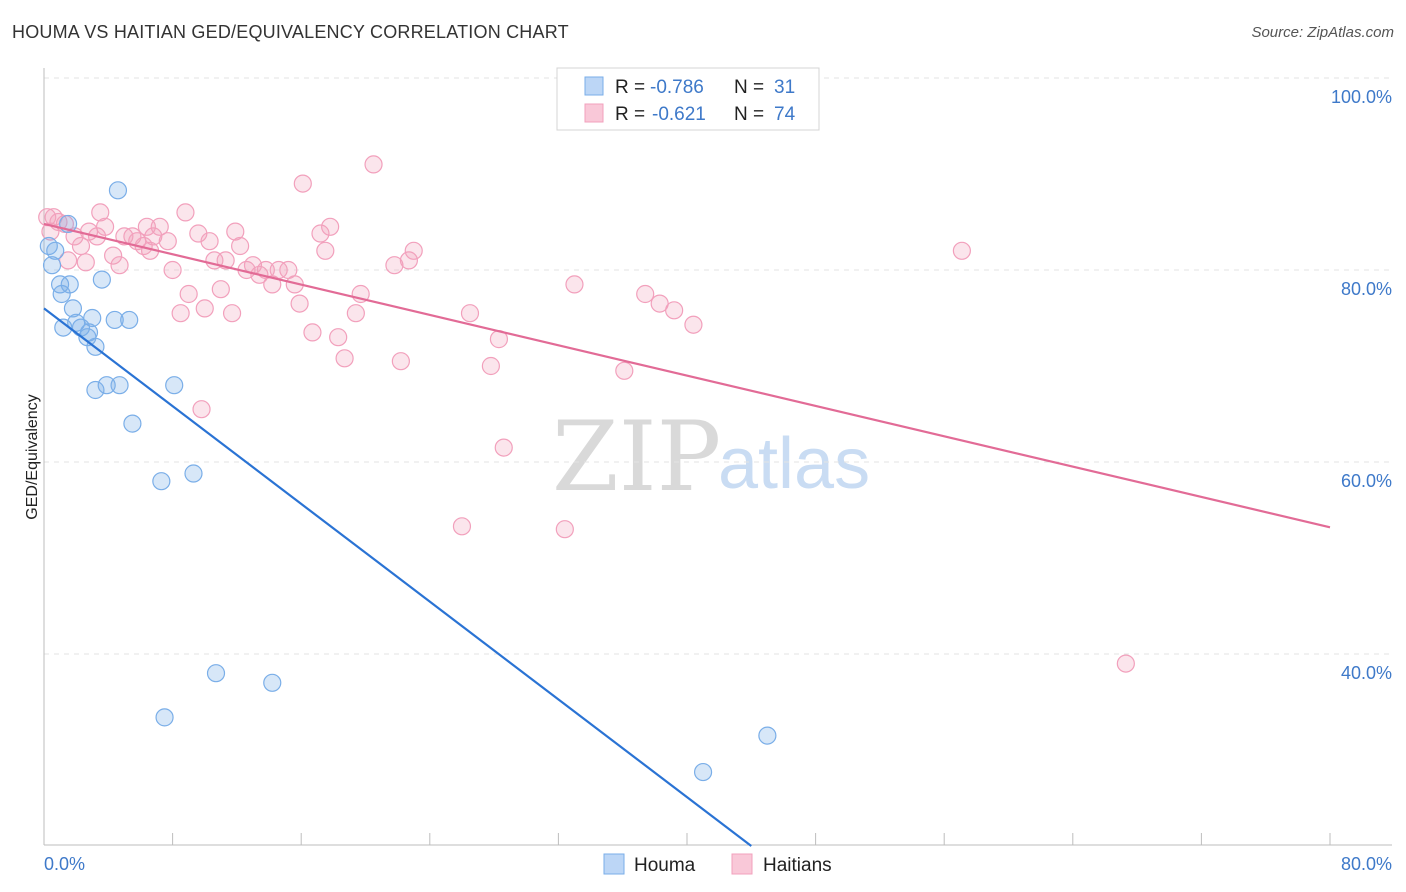 This screenshot has height=892, width=1406. I want to click on legend-haitians-n-value: 74, so click(785, 114).